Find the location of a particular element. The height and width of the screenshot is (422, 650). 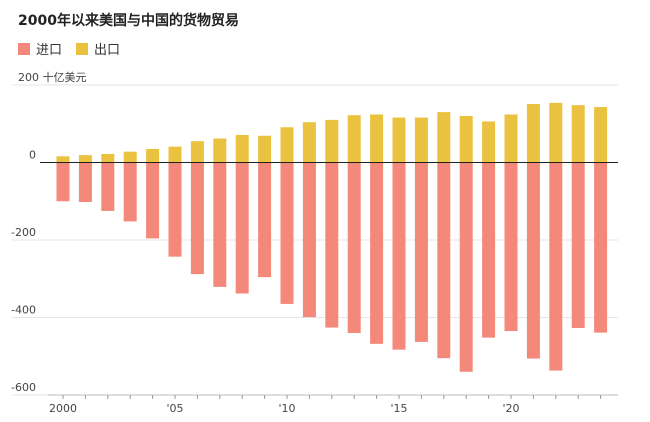

chart-legend: 进口 出口 is located at coordinates (69, 48).